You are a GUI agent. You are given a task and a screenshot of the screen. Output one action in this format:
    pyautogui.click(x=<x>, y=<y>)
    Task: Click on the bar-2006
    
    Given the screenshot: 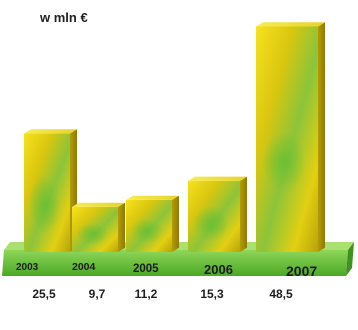 What is the action you would take?
    pyautogui.click(x=217, y=214)
    